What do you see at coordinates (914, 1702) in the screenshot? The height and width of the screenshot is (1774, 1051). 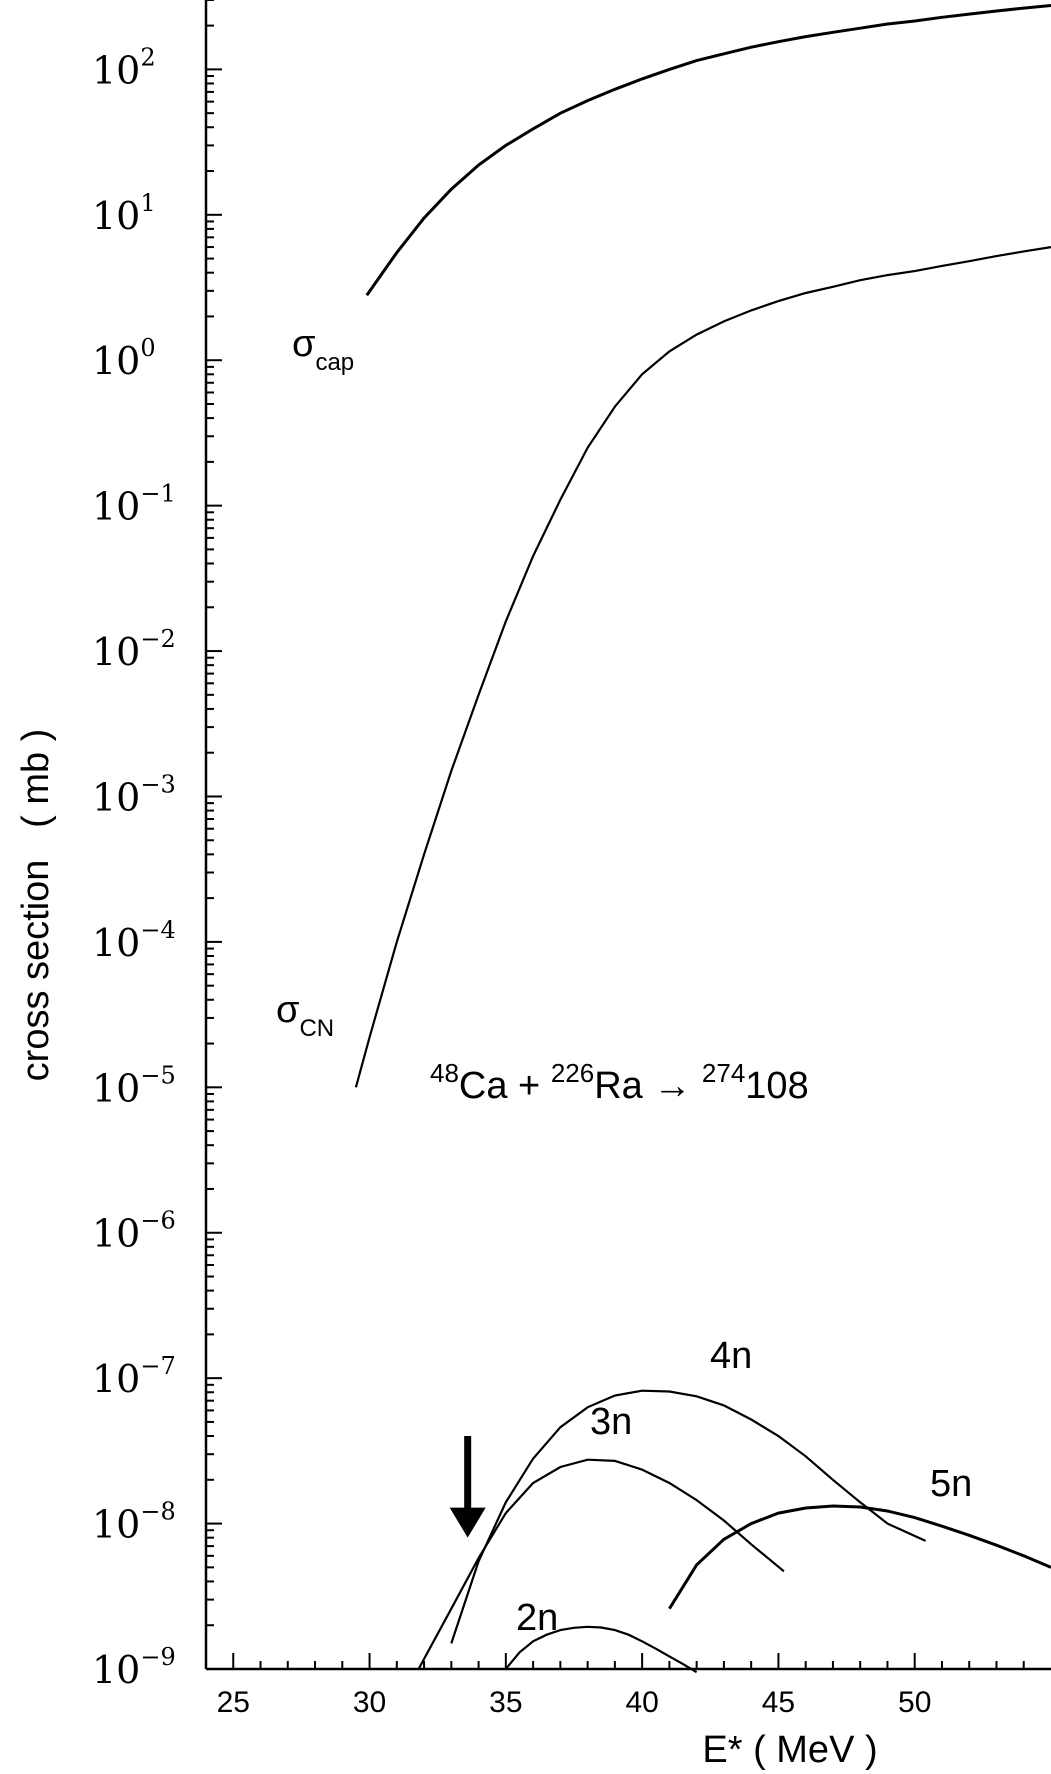 I see `x-tick-label: 50` at bounding box center [914, 1702].